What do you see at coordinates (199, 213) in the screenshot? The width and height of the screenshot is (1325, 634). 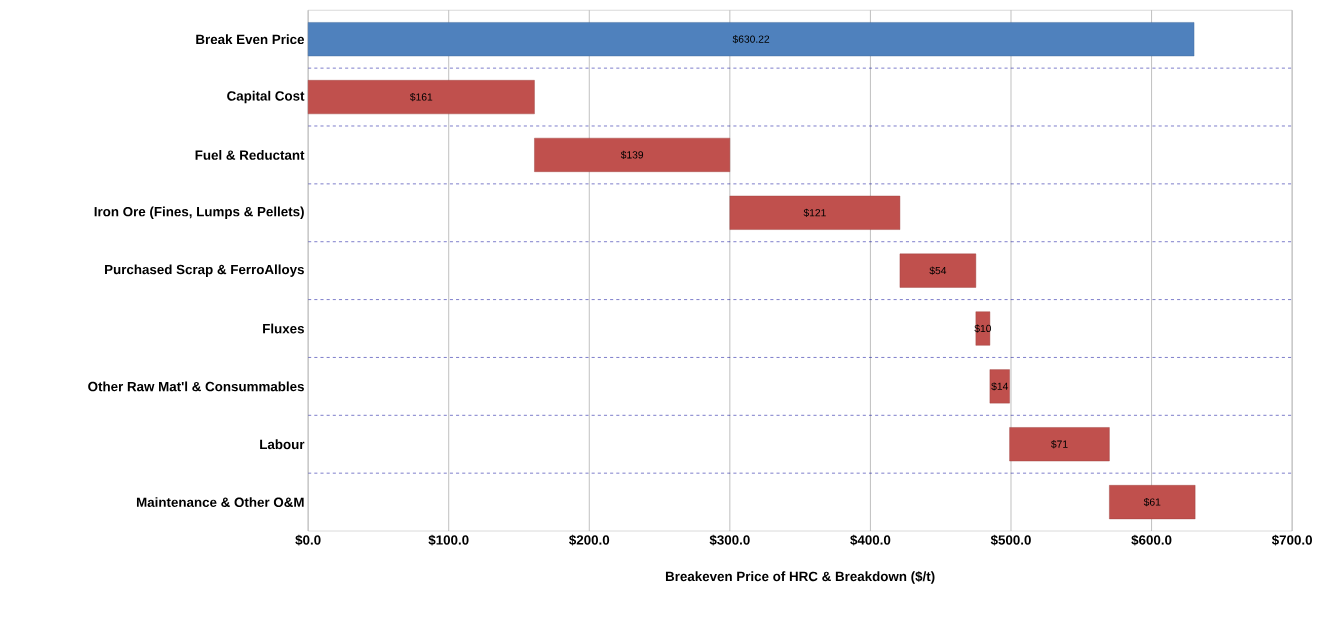 I see `y-tick-label: Iron Ore (Fines, Lumps & Pellets)` at bounding box center [199, 213].